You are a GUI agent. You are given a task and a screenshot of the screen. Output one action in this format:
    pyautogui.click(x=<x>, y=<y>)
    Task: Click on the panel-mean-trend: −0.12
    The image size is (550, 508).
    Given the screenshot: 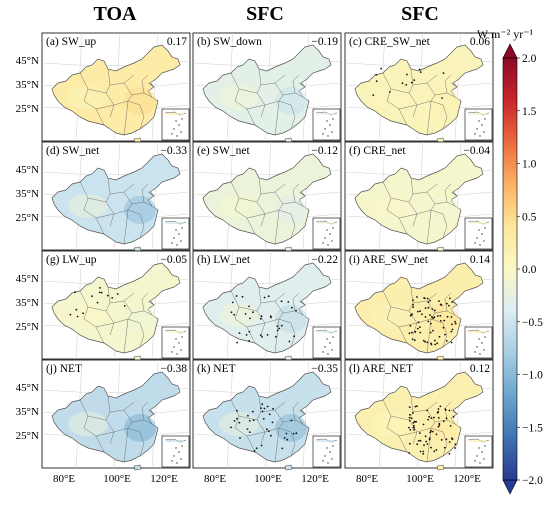 What is the action you would take?
    pyautogui.click(x=324, y=151)
    